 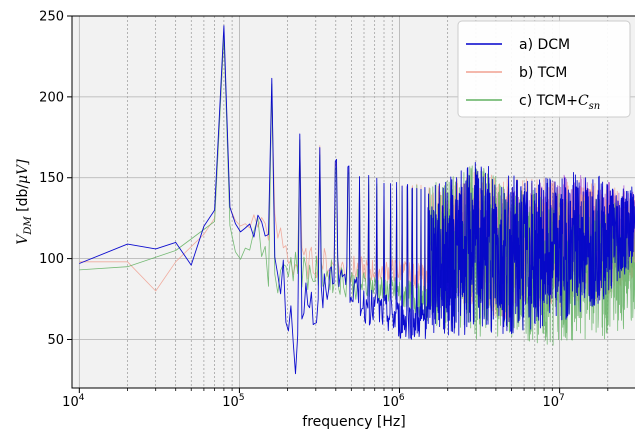 I want to click on x-axis-label: frequency [Hz], so click(x=353, y=422).